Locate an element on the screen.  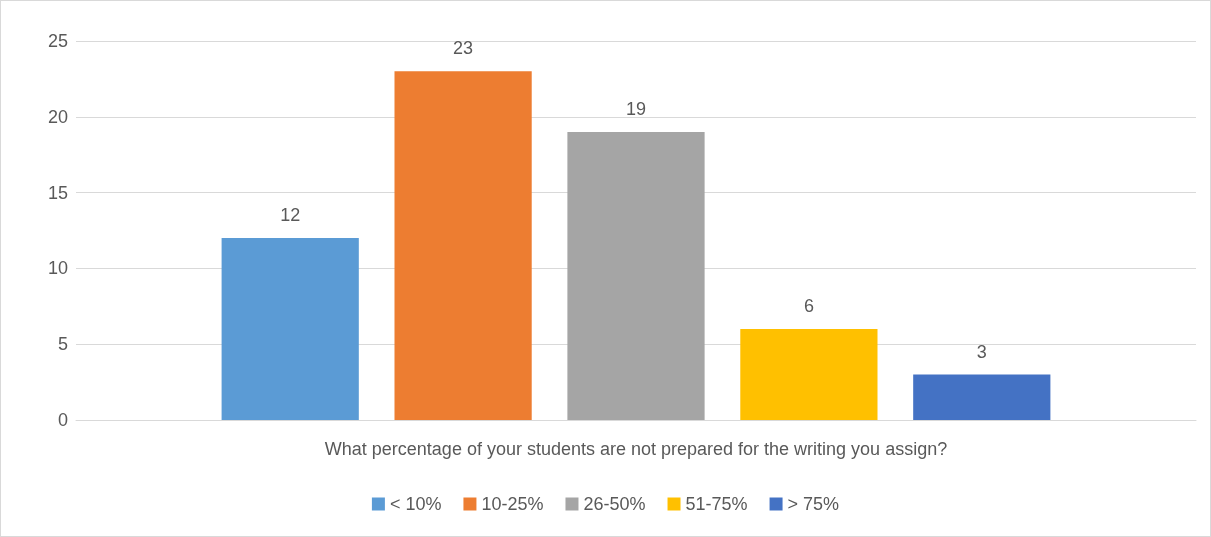
y-tick-label: 25 is located at coordinates (57, 41).